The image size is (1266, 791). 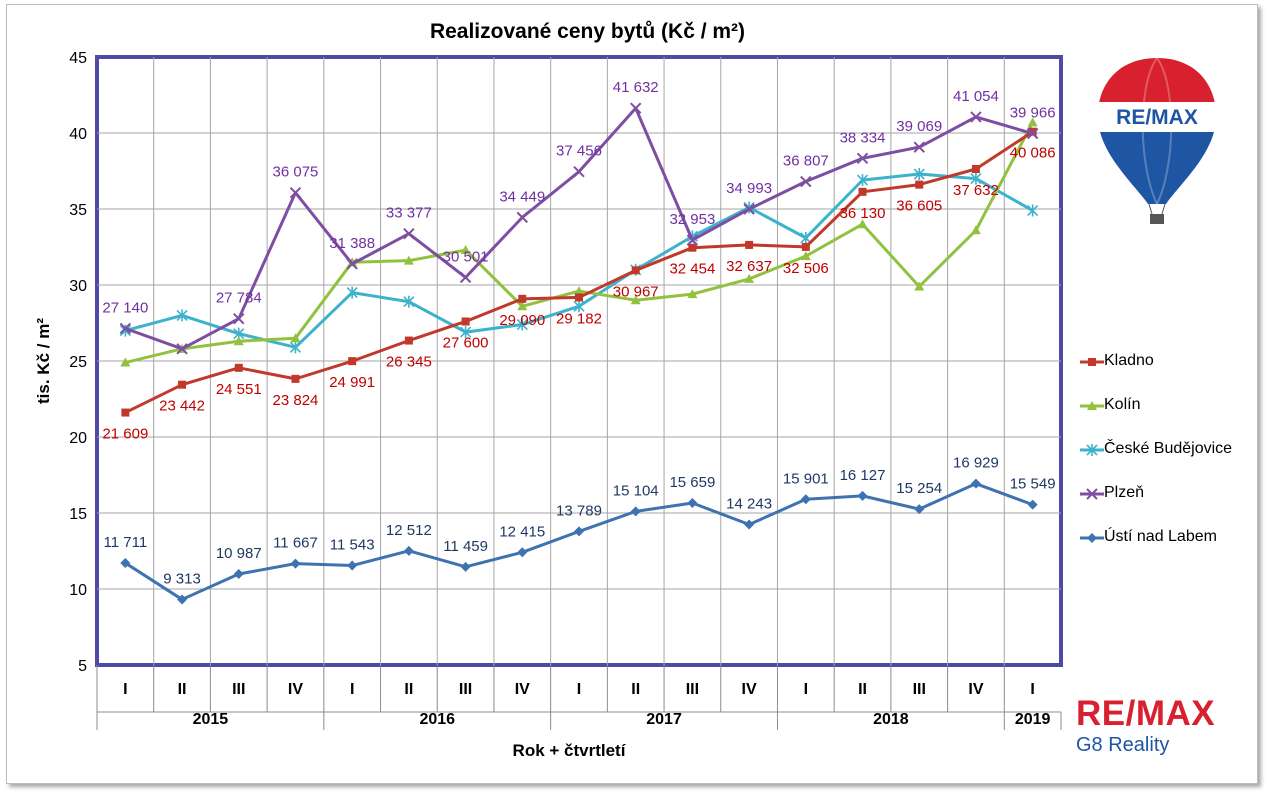 What do you see at coordinates (78, 210) in the screenshot?
I see `y-tick-label: 35` at bounding box center [78, 210].